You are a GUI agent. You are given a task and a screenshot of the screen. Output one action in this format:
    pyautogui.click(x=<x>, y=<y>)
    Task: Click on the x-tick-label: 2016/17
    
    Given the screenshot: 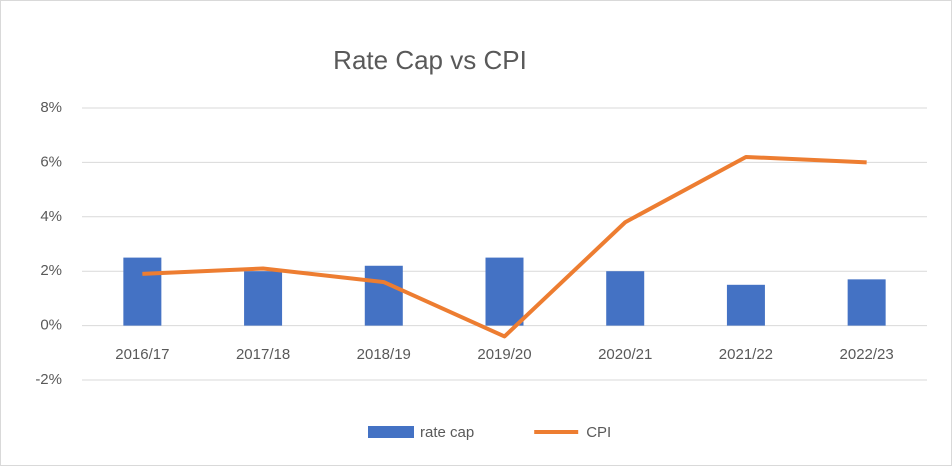 What is the action you would take?
    pyautogui.click(x=142, y=354)
    